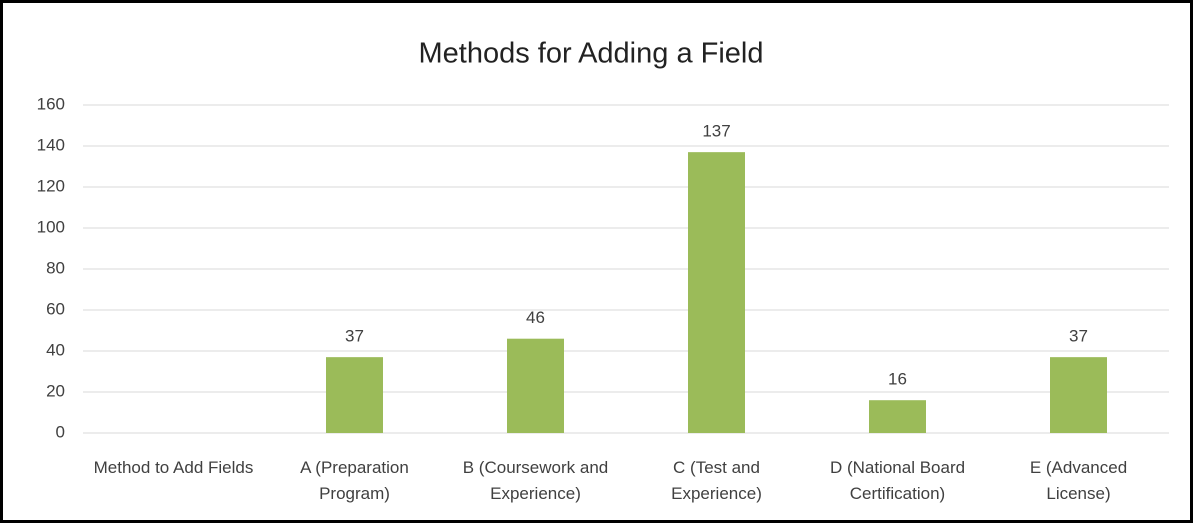 Image resolution: width=1193 pixels, height=523 pixels. I want to click on y-tick-label: 160, so click(51, 103).